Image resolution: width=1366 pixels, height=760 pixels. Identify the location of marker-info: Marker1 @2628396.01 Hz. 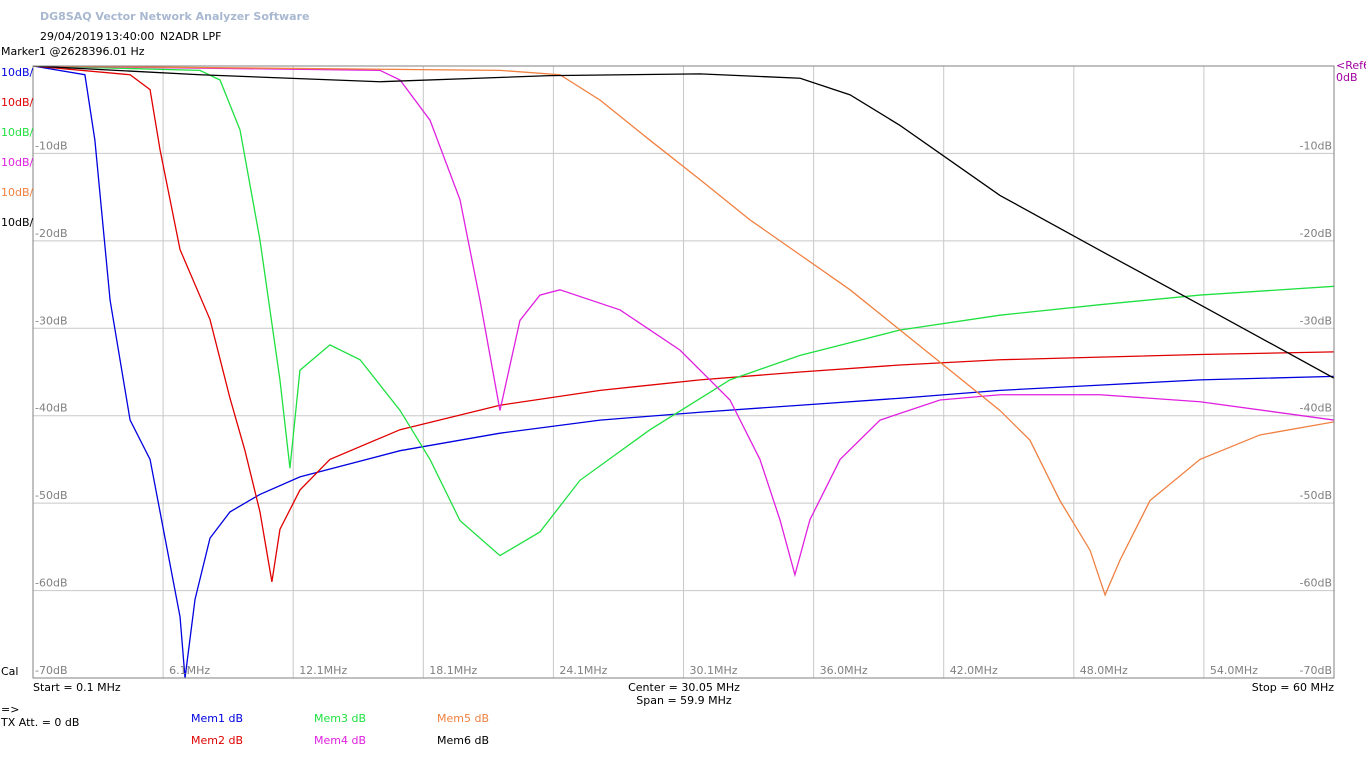
(73, 51).